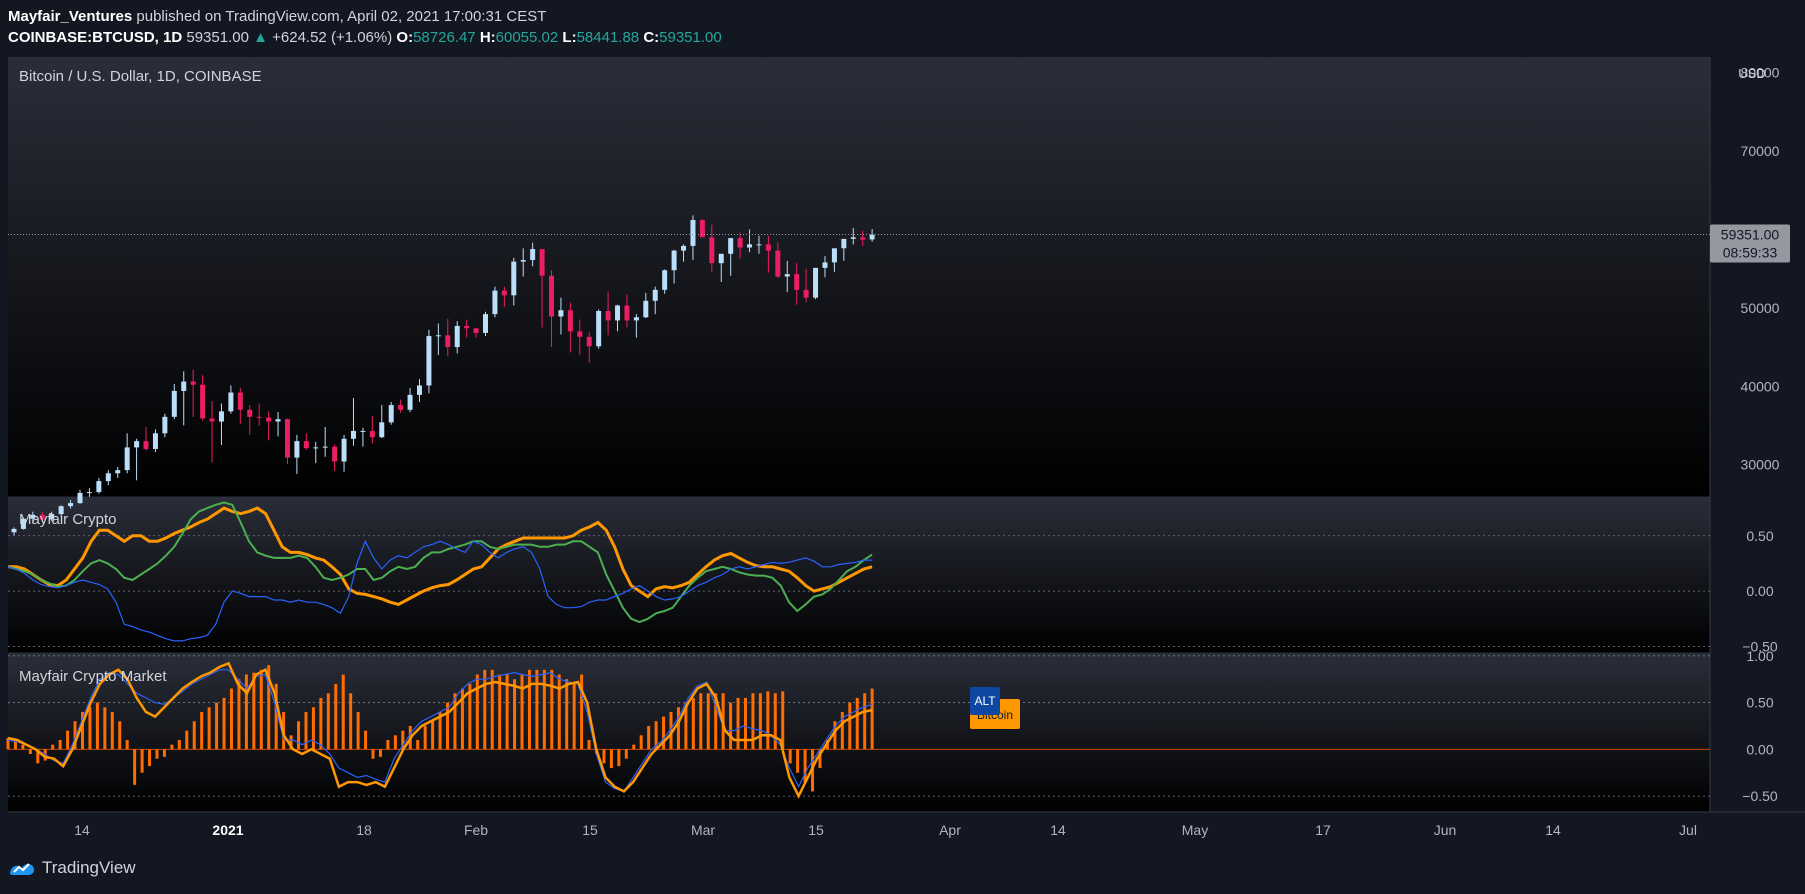  Describe the element at coordinates (1759, 703) in the screenshot. I see `ind2-tick-label: 0.50` at that location.